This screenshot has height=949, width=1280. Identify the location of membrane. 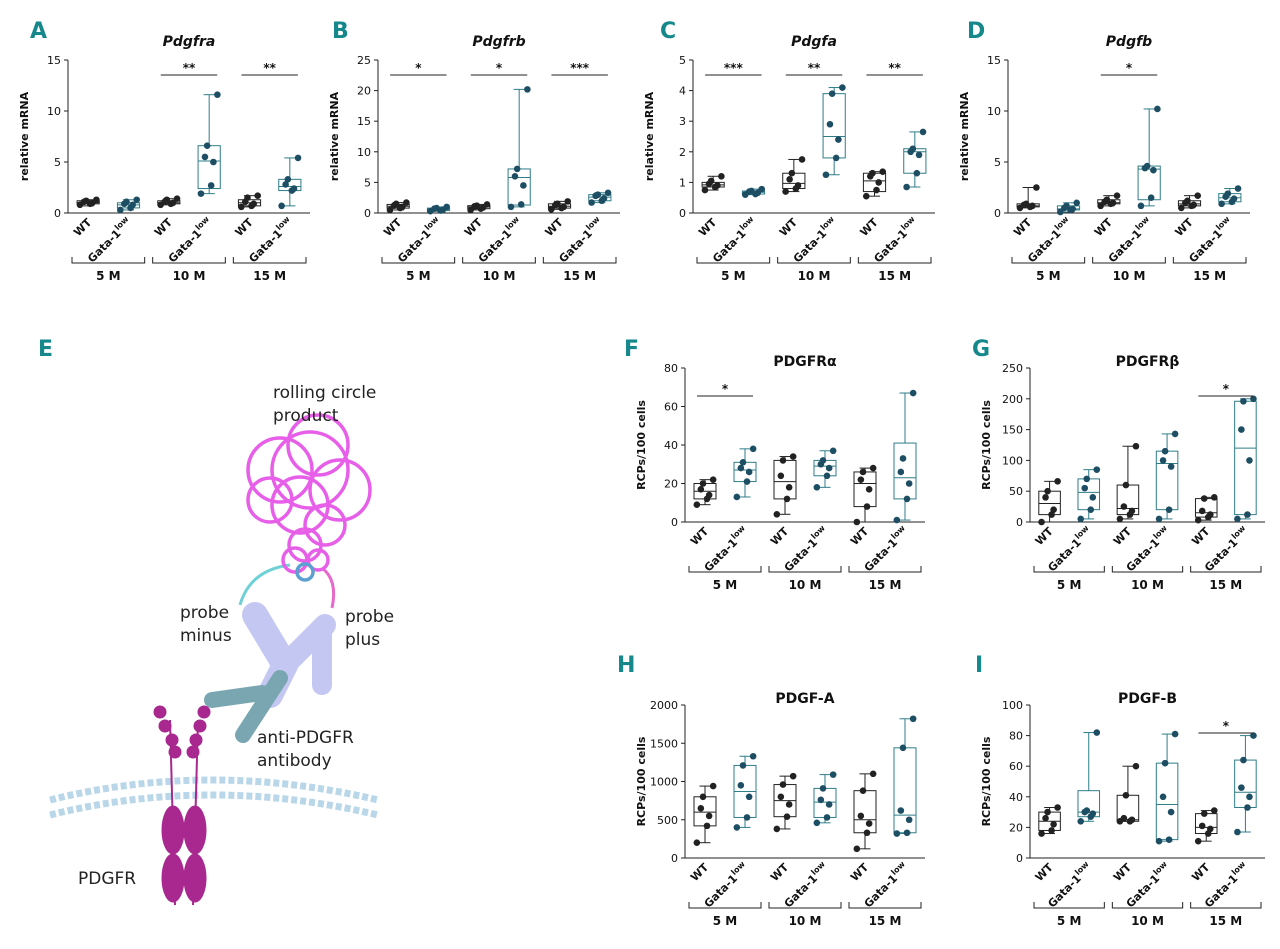
(214, 790).